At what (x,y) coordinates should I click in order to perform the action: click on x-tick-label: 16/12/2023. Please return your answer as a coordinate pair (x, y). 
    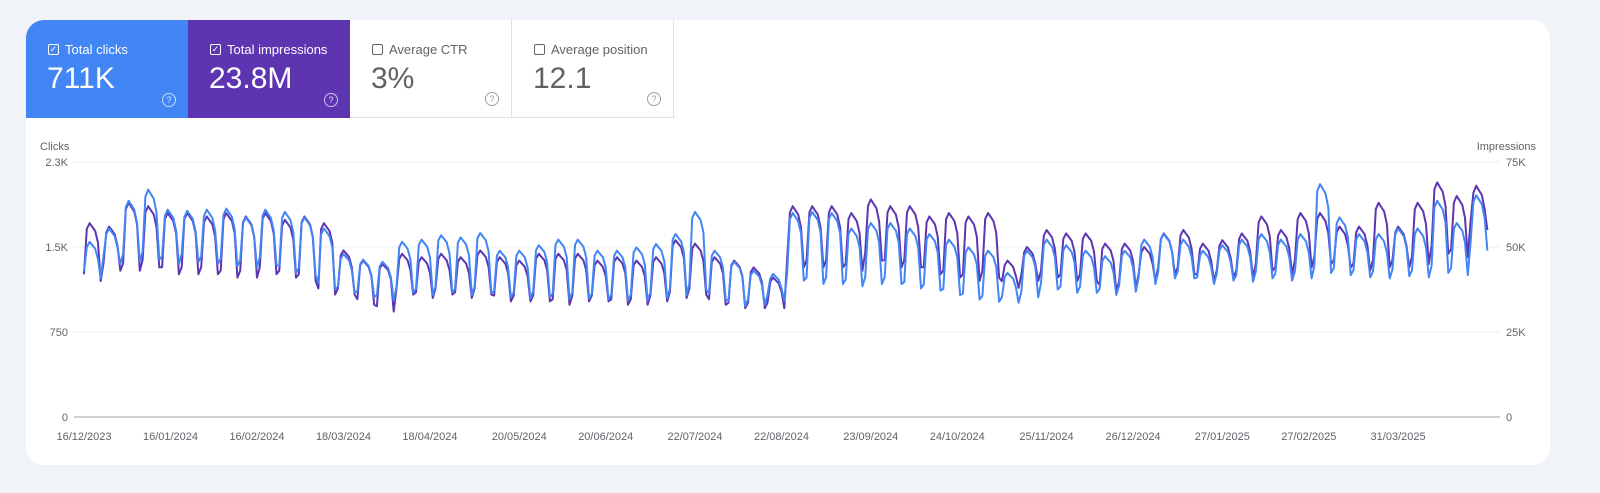
    Looking at the image, I should click on (83, 437).